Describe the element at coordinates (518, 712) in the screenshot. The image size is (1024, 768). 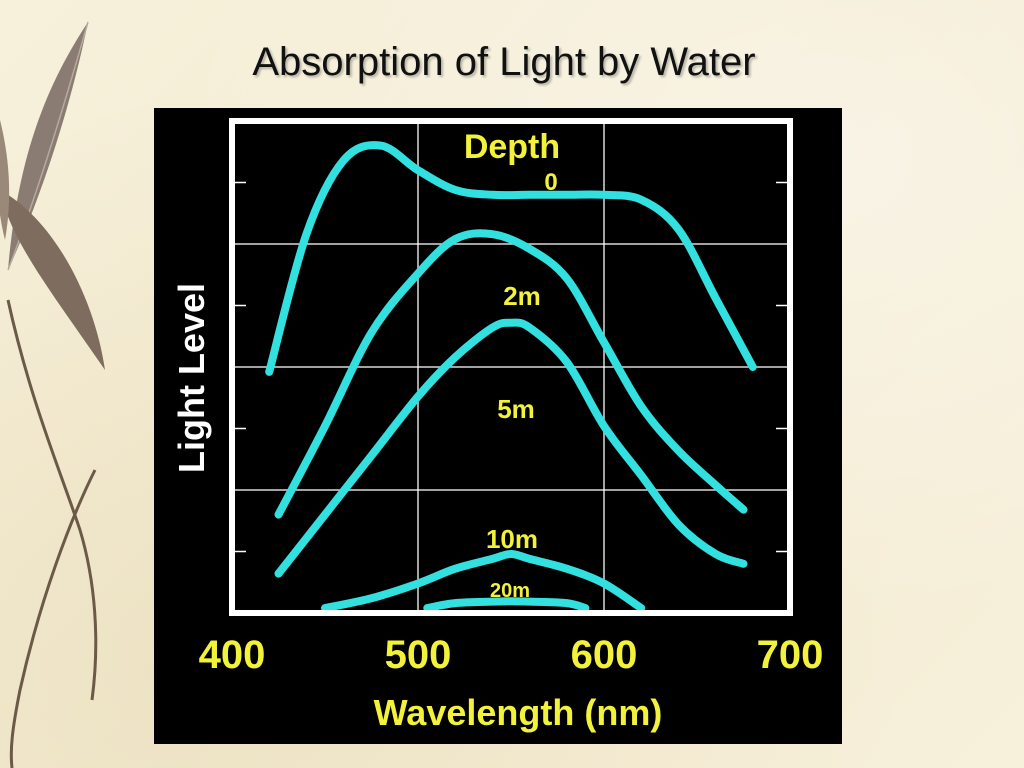
I see `x-axis-label: Wavelength (nm)` at that location.